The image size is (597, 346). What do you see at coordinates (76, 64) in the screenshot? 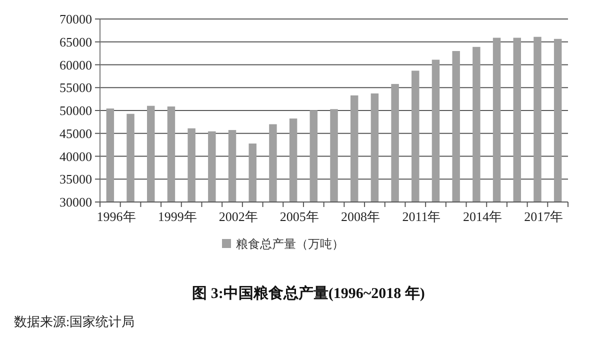
I see `y-tick-label: 60000` at bounding box center [76, 64].